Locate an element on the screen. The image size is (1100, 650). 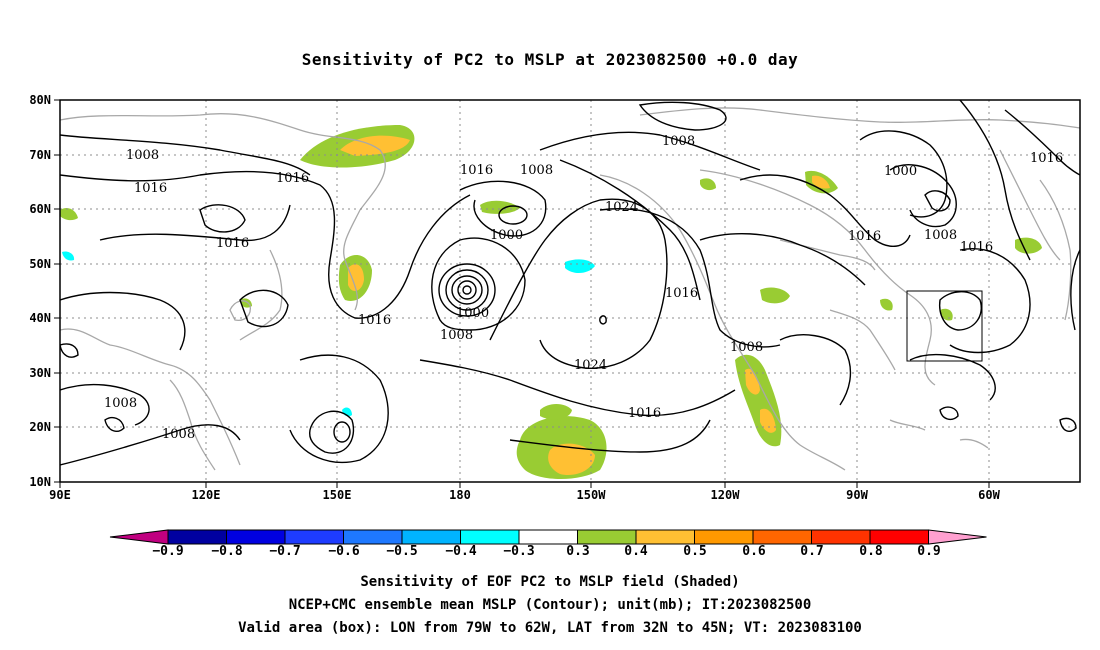
colorbar-label: 0.3 is located at coordinates (578, 551).